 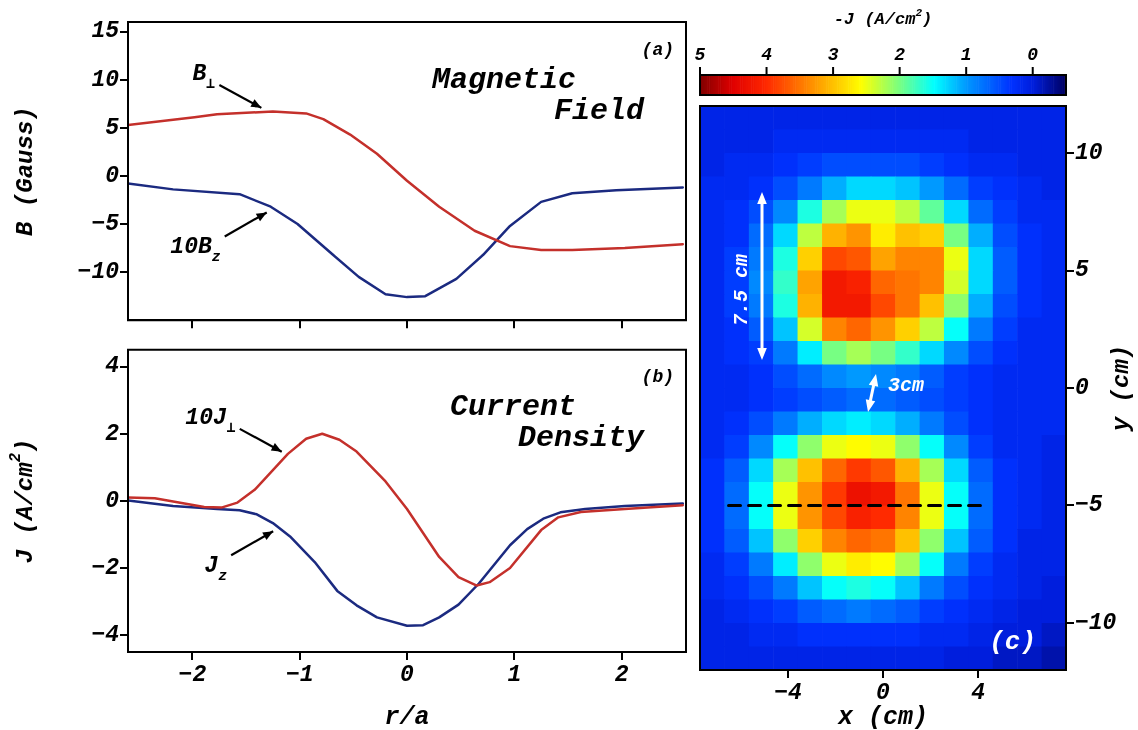 I want to click on x-axis-title: r/a, so click(x=407, y=716).